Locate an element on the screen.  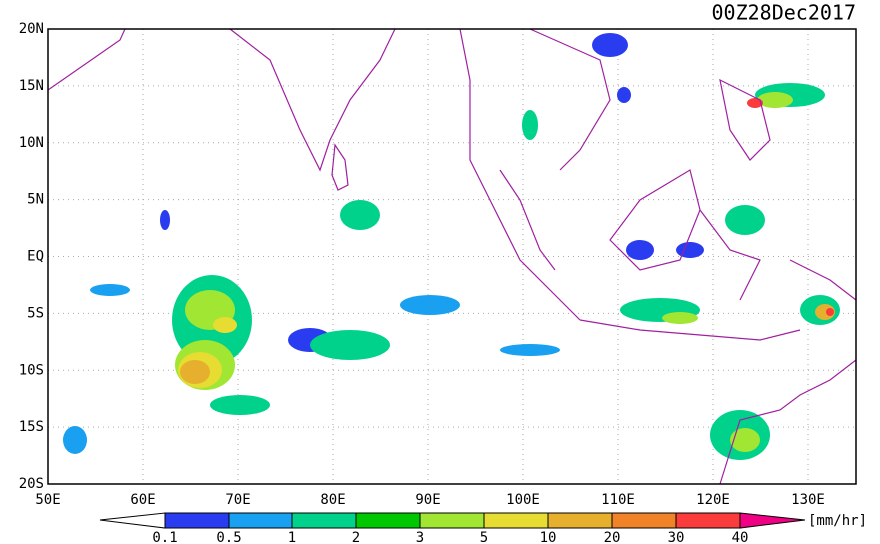
colorbar-label: 1 is located at coordinates (292, 537).